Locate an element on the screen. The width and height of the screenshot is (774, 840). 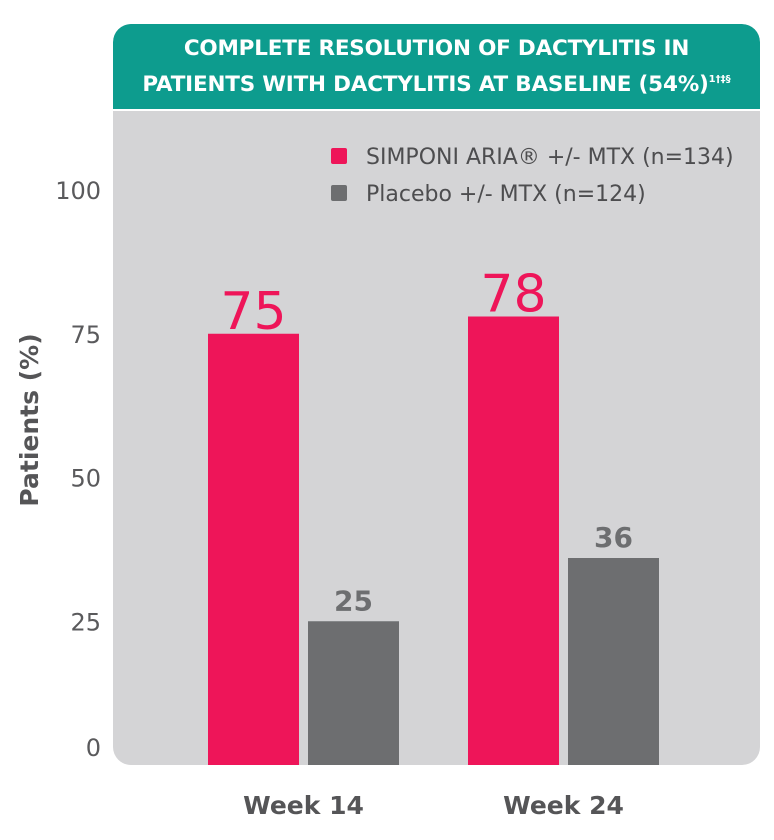
x-category-label: Week 14 is located at coordinates (303, 805).